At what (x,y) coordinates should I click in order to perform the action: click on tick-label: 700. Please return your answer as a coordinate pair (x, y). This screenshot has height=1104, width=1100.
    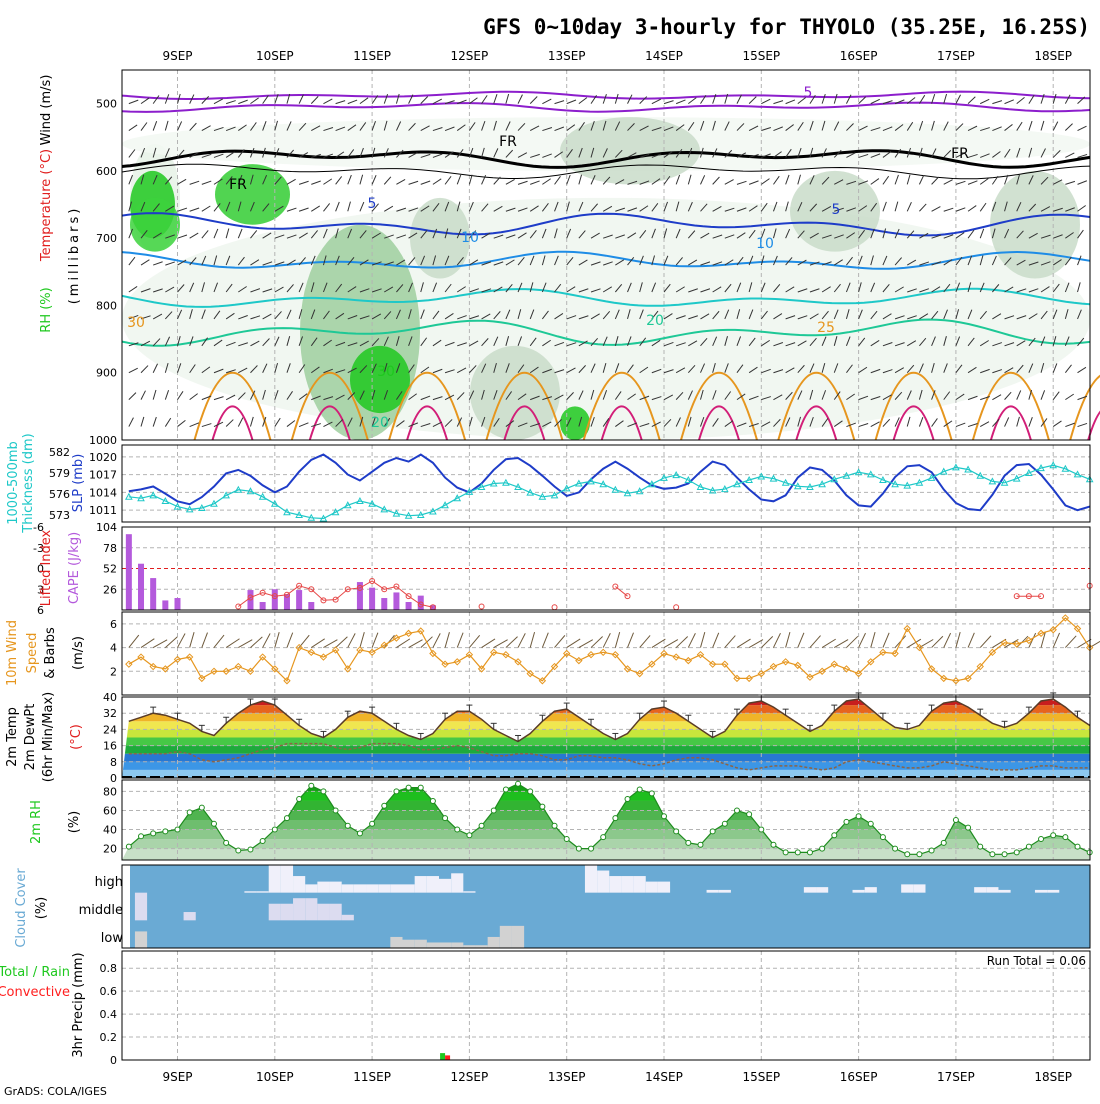
    Looking at the image, I should click on (106, 238).